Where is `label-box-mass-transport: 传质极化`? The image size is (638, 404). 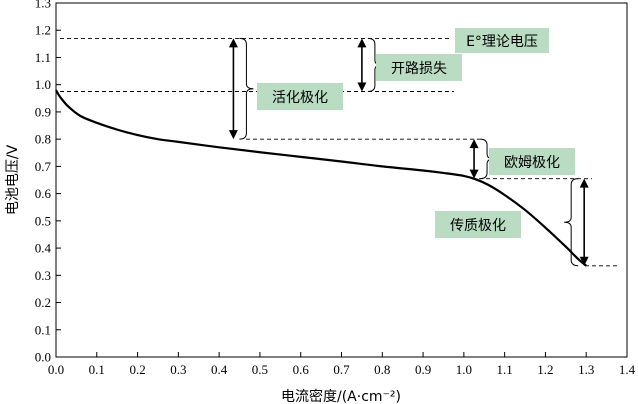 label-box-mass-transport: 传质极化 is located at coordinates (478, 224).